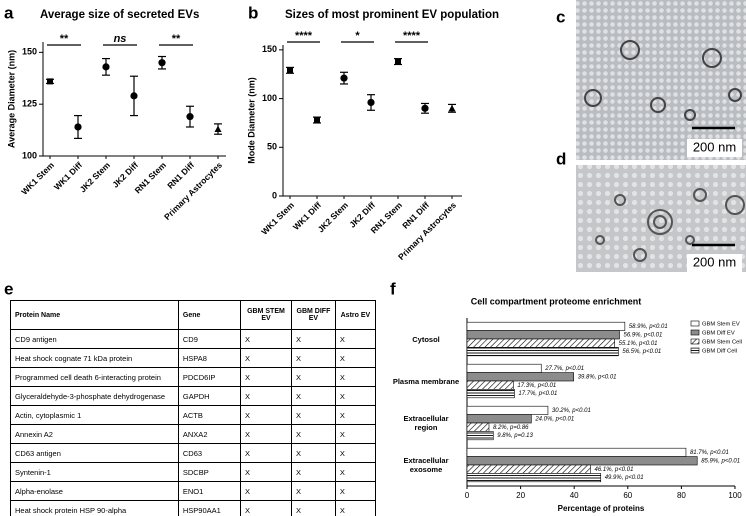 The image size is (746, 516). What do you see at coordinates (209, 415) in the screenshot?
I see `table-cell: ACTB` at bounding box center [209, 415].